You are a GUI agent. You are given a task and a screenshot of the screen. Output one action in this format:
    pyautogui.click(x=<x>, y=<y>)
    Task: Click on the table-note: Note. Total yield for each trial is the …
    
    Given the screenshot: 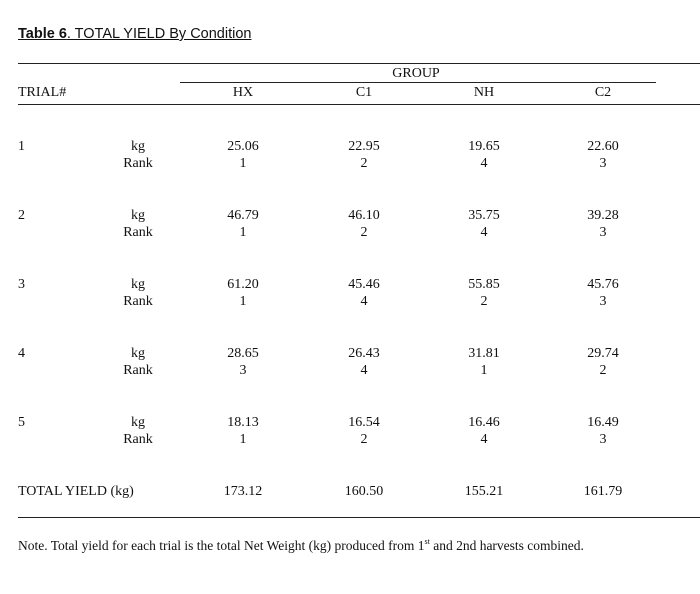 What is the action you would take?
    pyautogui.click(x=301, y=545)
    